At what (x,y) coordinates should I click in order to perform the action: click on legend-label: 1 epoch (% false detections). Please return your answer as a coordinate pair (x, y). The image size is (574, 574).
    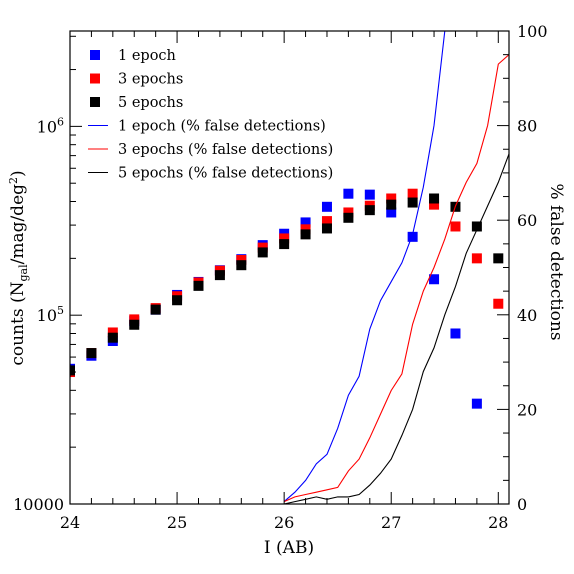
    Looking at the image, I should click on (222, 127).